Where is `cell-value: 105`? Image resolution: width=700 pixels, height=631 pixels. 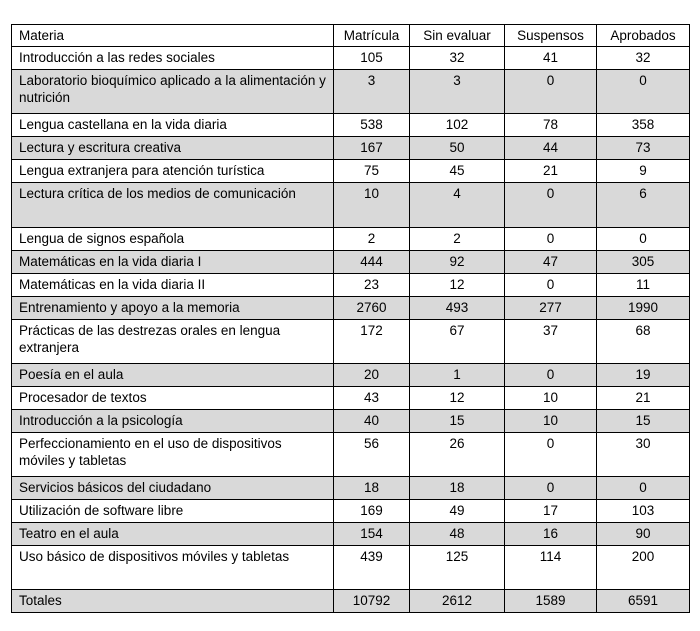 cell-value: 105 is located at coordinates (371, 58).